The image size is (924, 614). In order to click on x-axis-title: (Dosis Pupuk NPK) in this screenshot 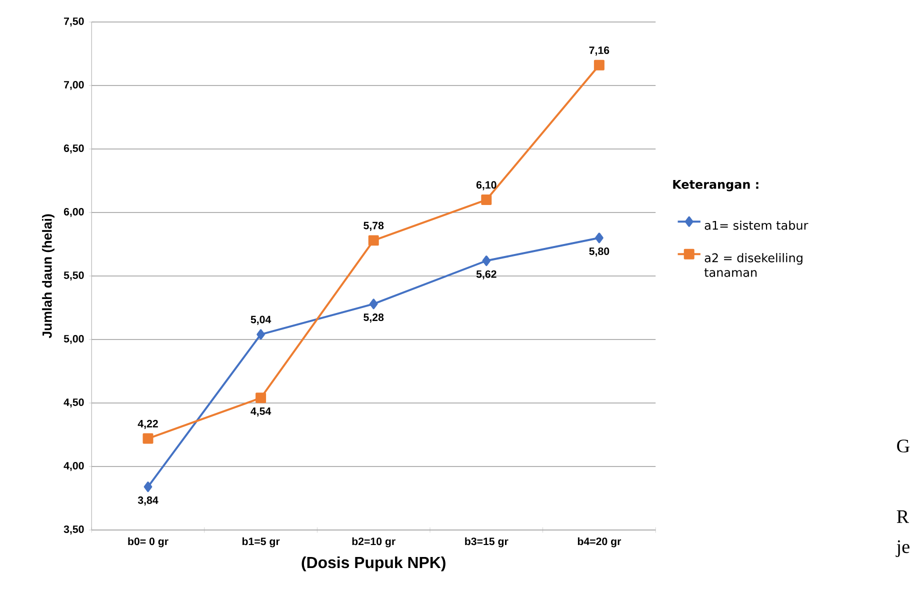, I will do `click(374, 564)`.